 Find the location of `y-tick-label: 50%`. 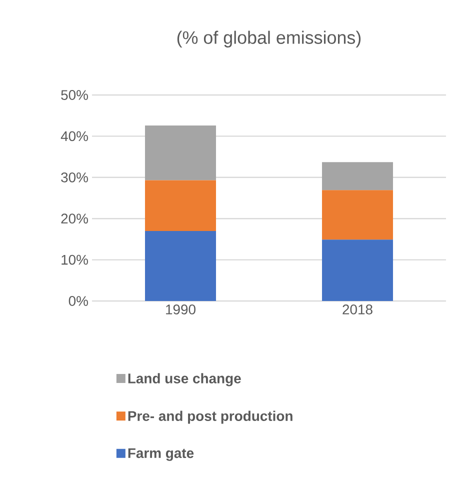

y-tick-label: 50% is located at coordinates (74, 95).